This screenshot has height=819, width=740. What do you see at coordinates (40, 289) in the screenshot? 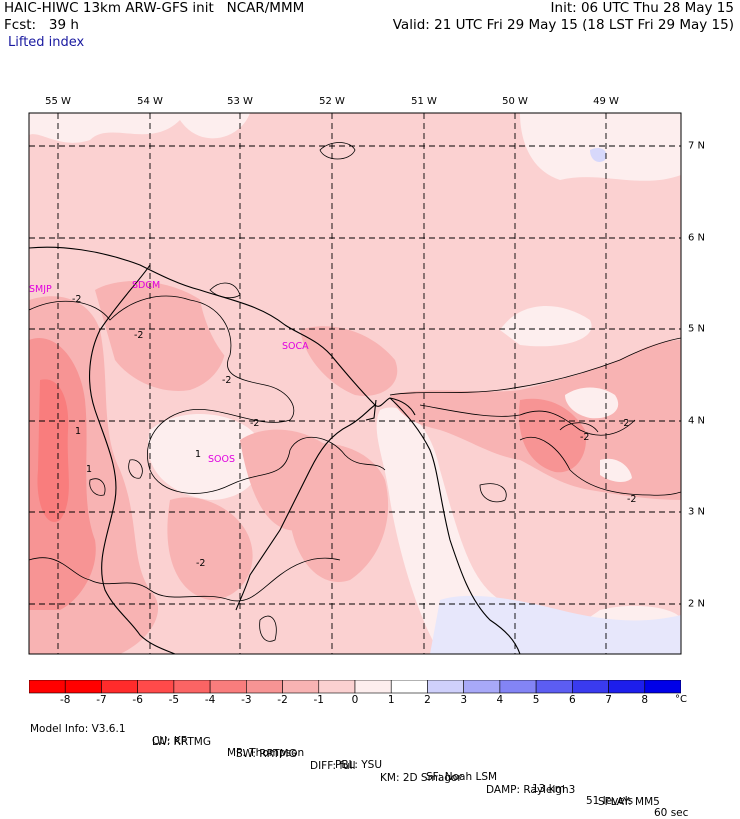
I see `station-label: SMJP` at bounding box center [40, 289].